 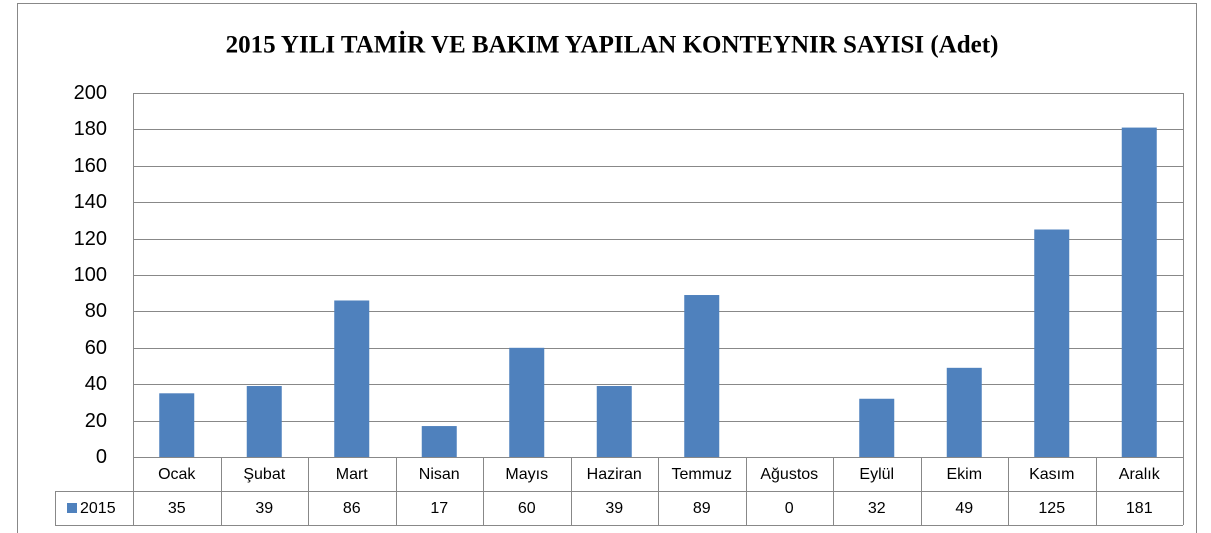 I want to click on y-tick-label: 20, so click(x=96, y=421).